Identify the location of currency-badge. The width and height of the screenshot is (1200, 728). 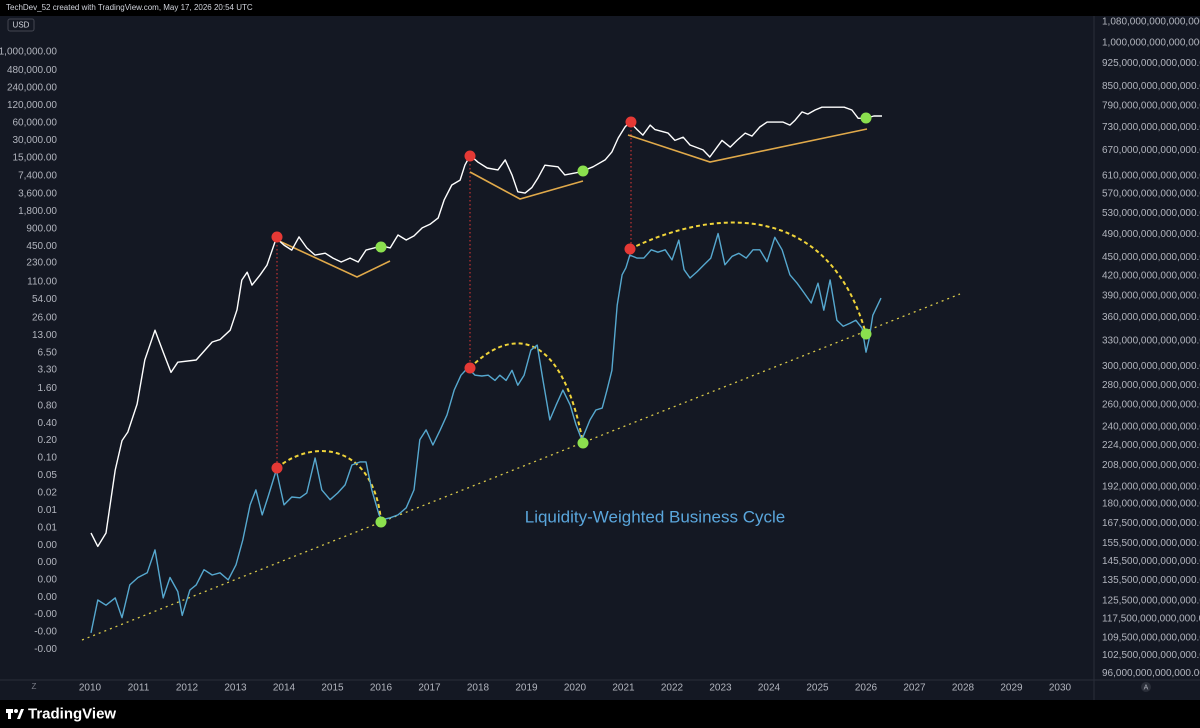
(21, 25).